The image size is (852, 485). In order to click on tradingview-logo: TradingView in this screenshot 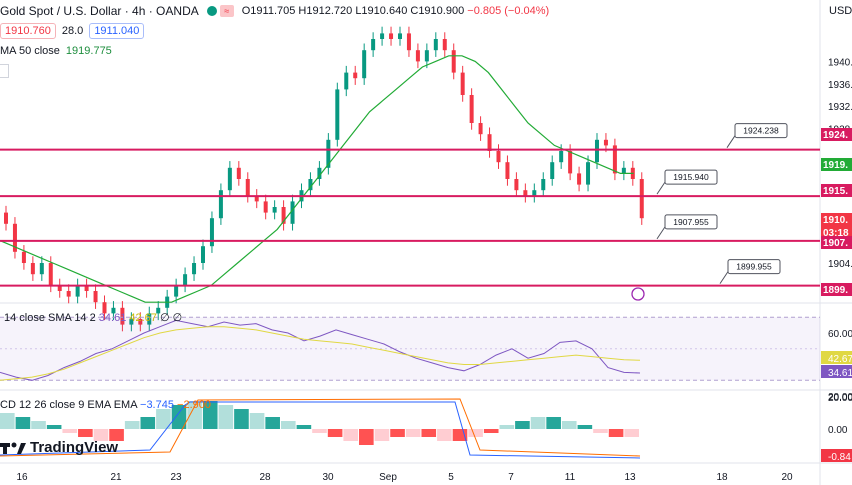, I will do `click(59, 447)`.